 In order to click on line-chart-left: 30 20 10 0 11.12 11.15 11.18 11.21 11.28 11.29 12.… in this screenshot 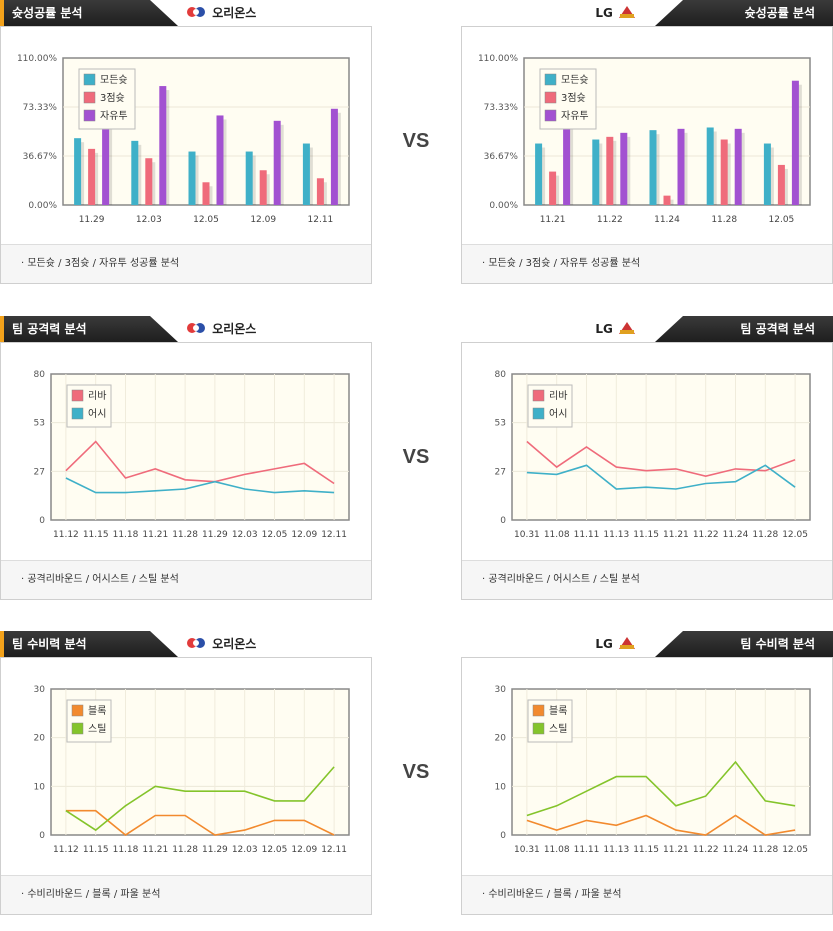, I will do `click(192, 770)`.